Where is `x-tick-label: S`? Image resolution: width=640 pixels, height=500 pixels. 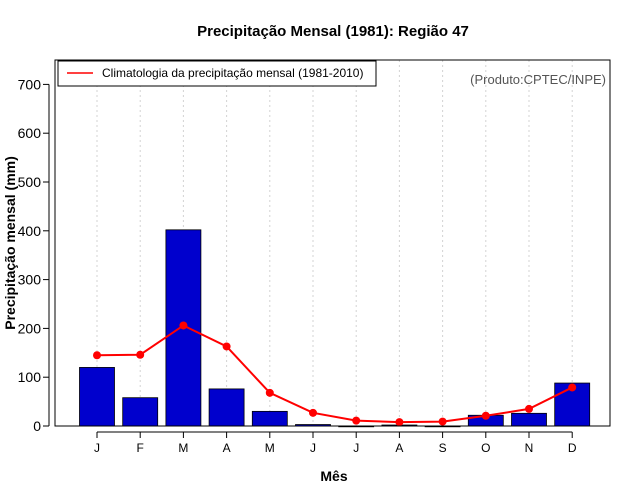 x-tick-label: S is located at coordinates (443, 448).